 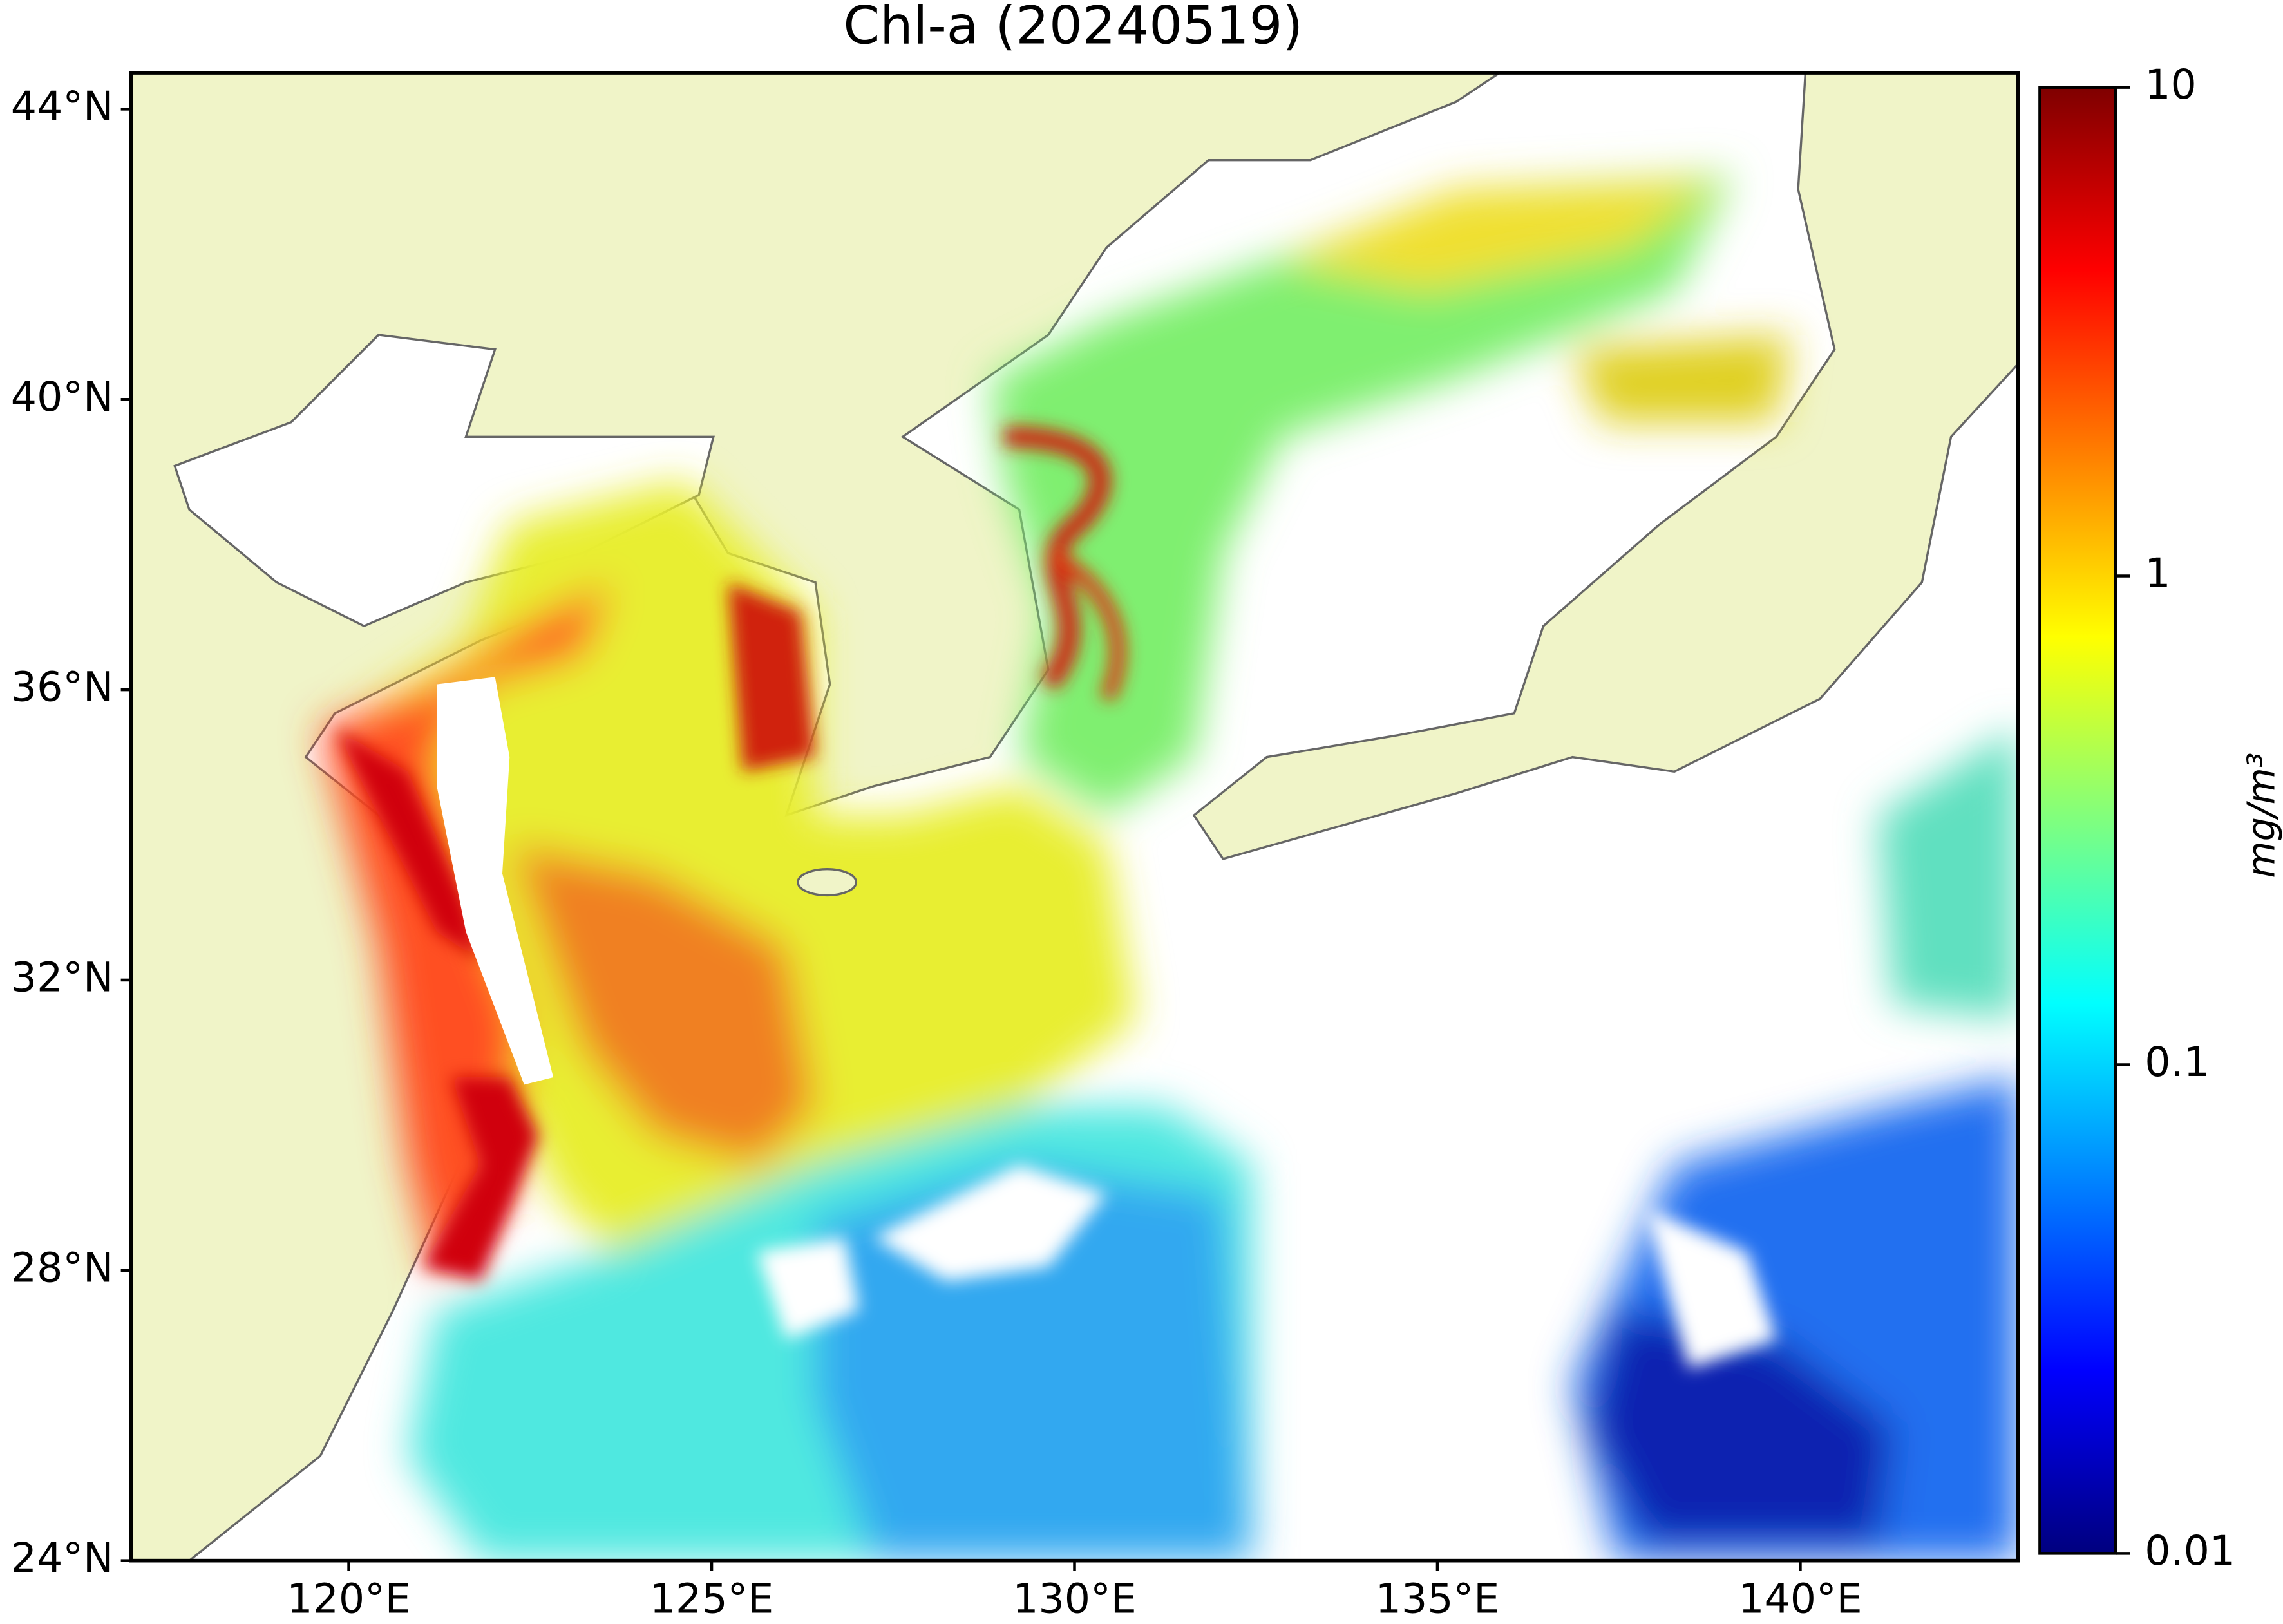 I want to click on y-tick-label: 24°N, so click(x=62, y=1558).